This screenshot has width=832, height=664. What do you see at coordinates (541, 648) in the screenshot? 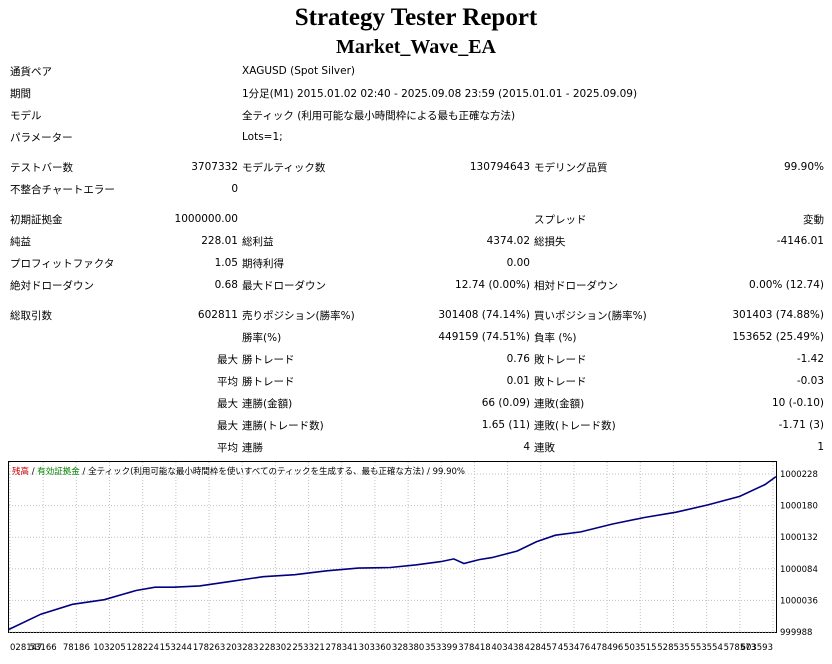
I see `x-tick-label: 428457` at bounding box center [541, 648].